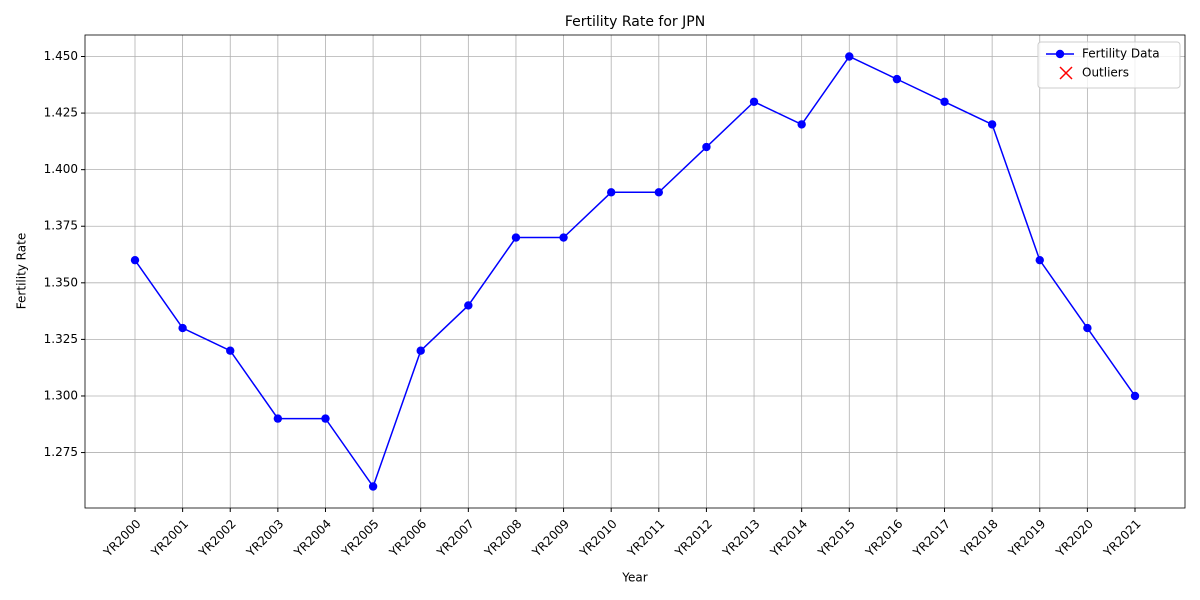  I want to click on x-tick-label: YR2013, so click(740, 538).